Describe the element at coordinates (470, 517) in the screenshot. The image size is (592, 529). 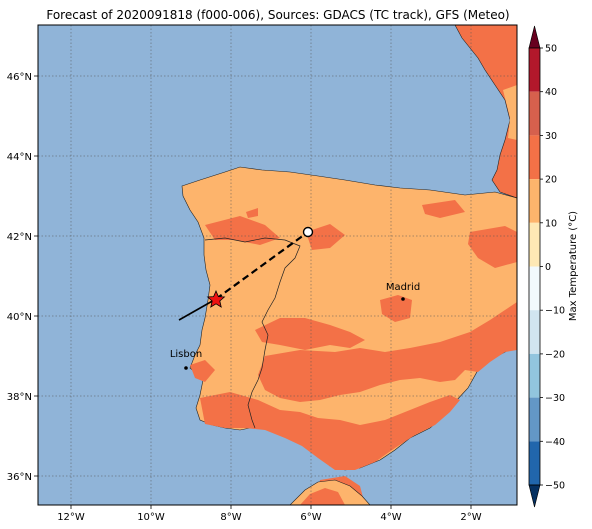
I see `lon-tick-label: 2°W` at that location.